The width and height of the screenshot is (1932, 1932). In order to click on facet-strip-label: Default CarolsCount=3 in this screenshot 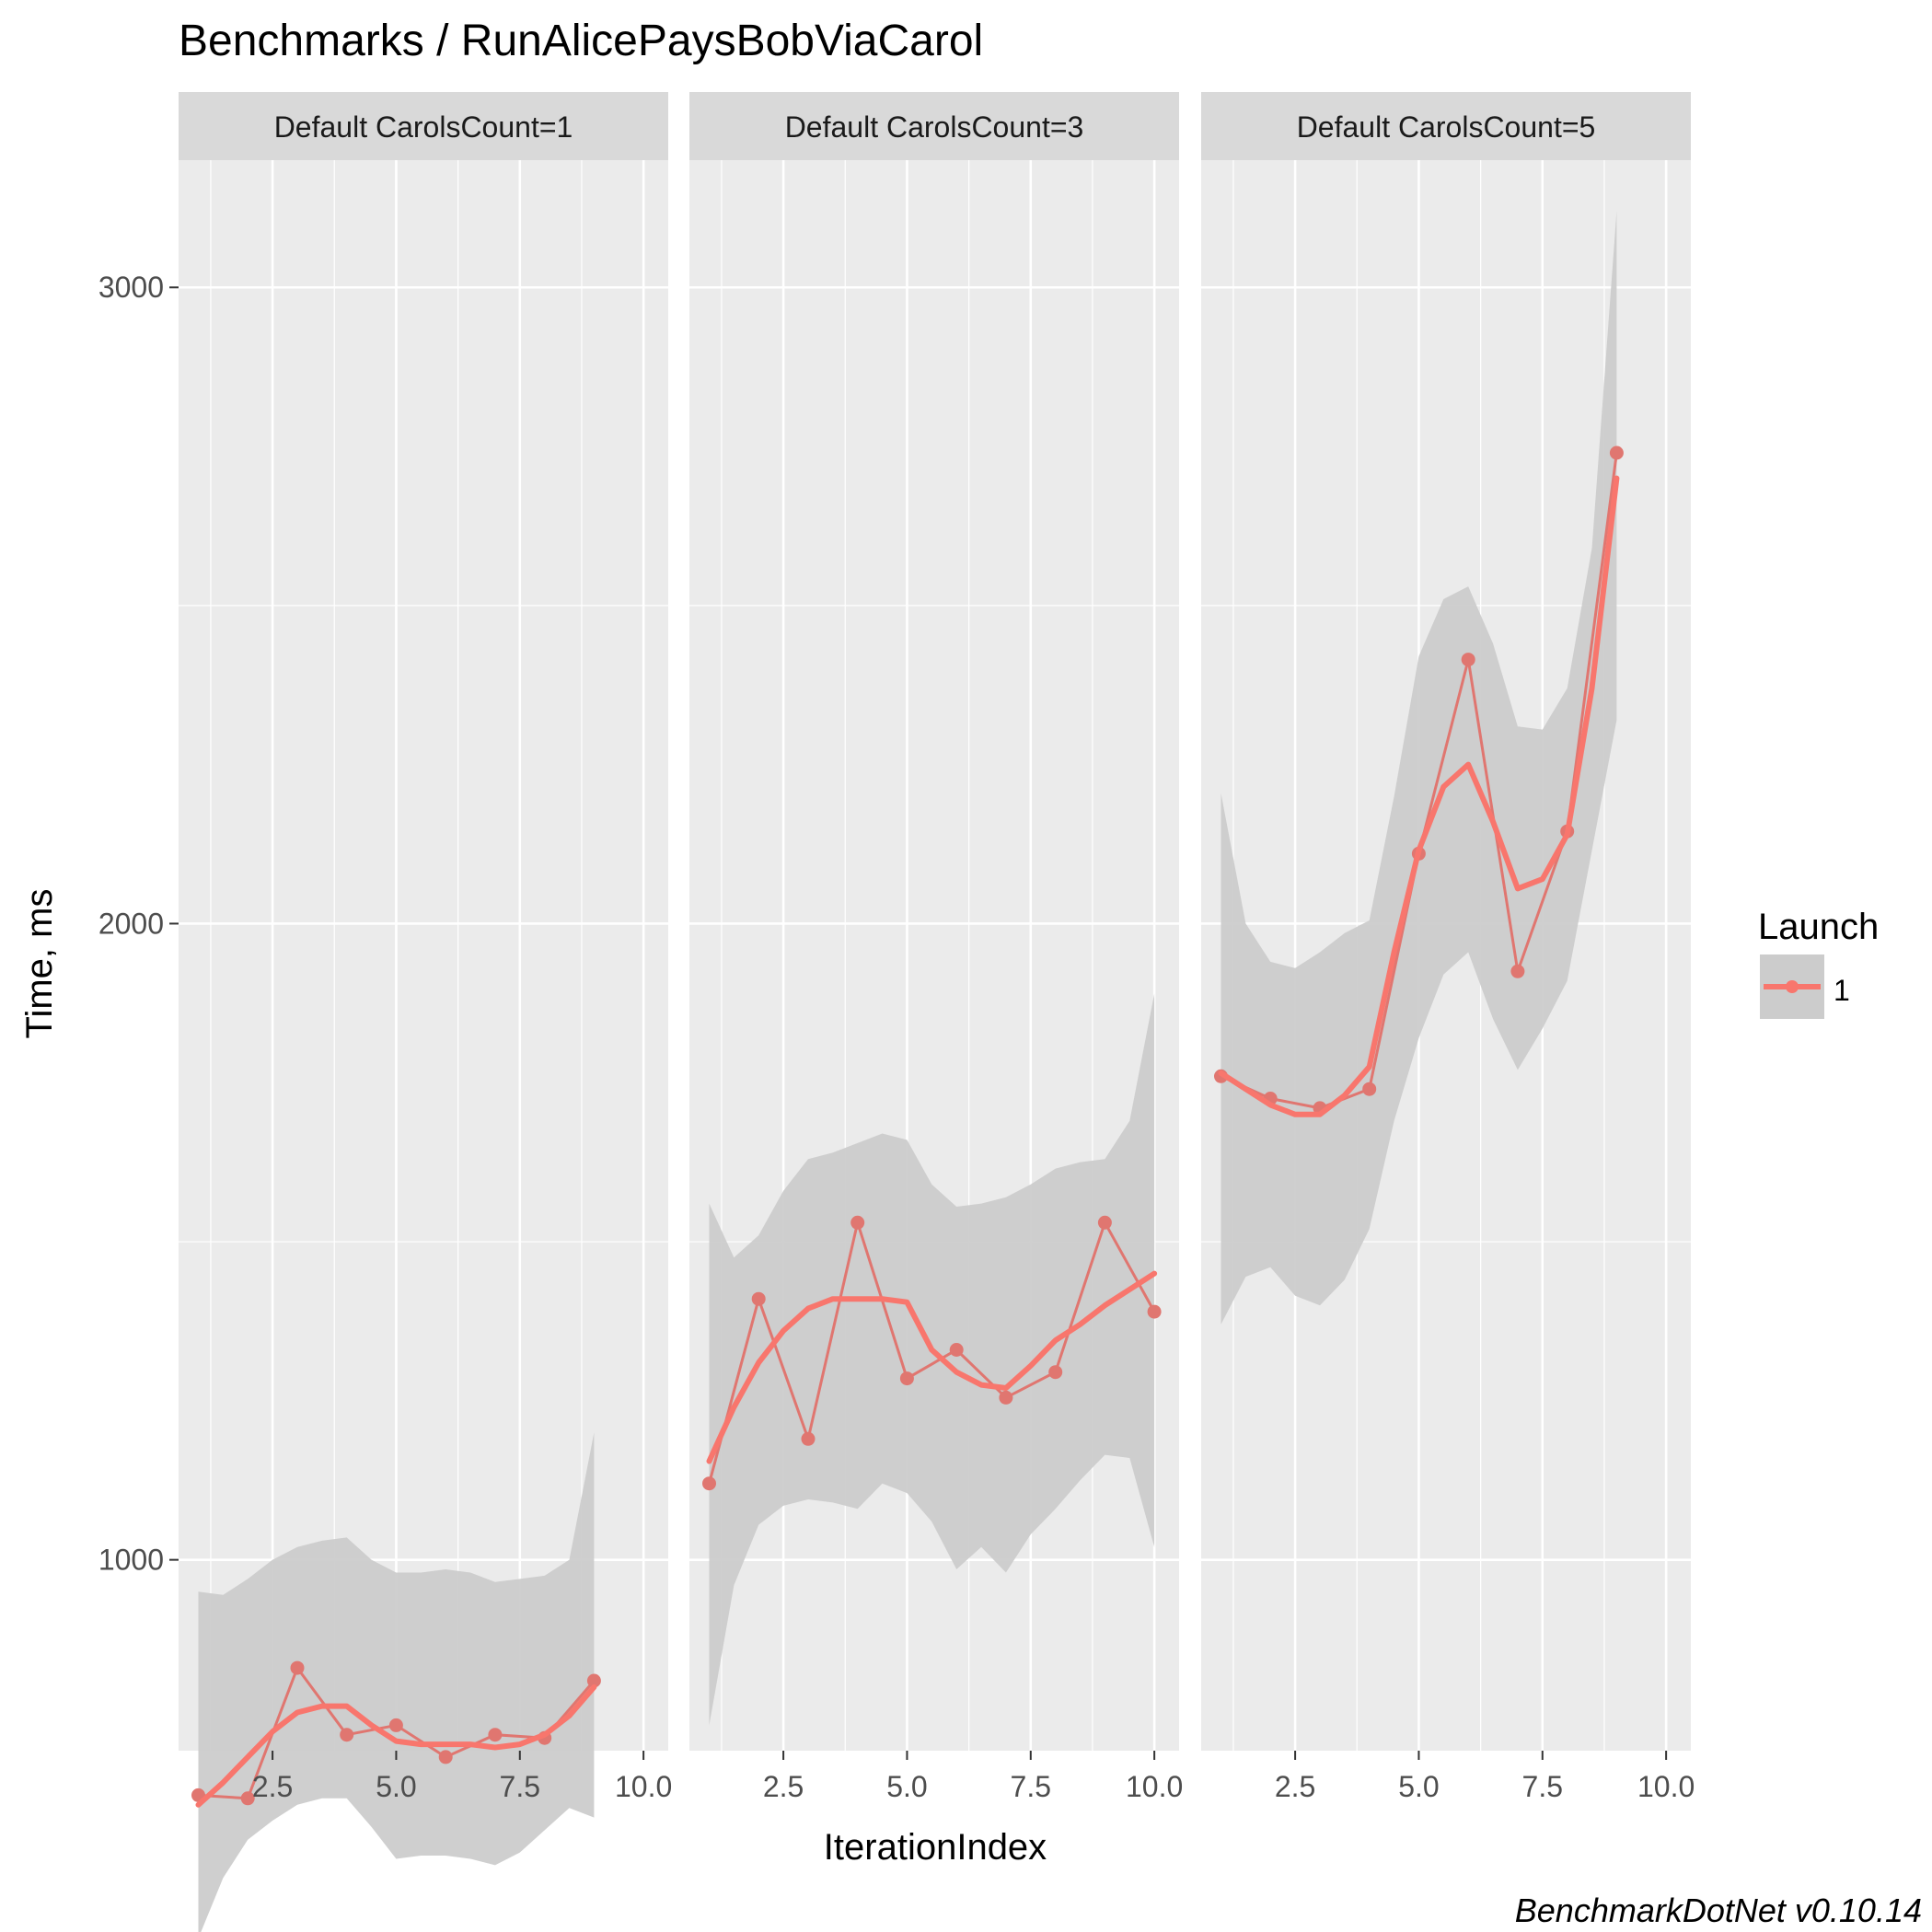, I will do `click(935, 127)`.